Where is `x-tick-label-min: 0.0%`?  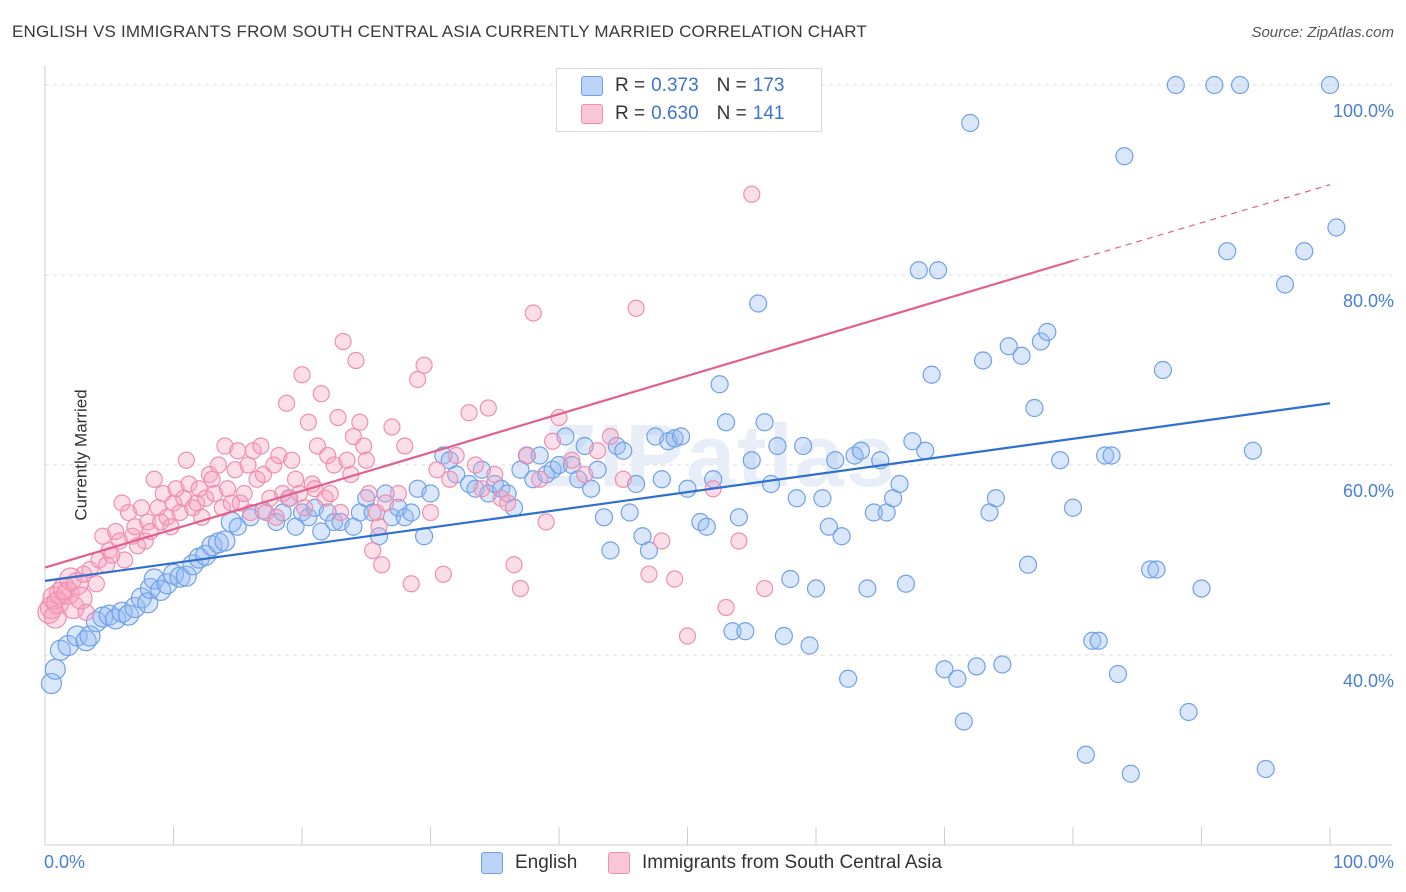 x-tick-label-min: 0.0% is located at coordinates (65, 862).